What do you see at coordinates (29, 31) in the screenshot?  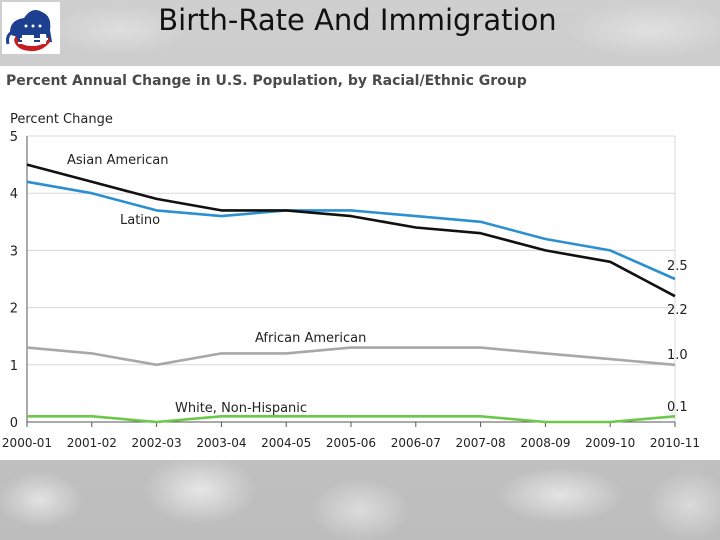 I see `republican-elephant-logo-icon` at bounding box center [29, 31].